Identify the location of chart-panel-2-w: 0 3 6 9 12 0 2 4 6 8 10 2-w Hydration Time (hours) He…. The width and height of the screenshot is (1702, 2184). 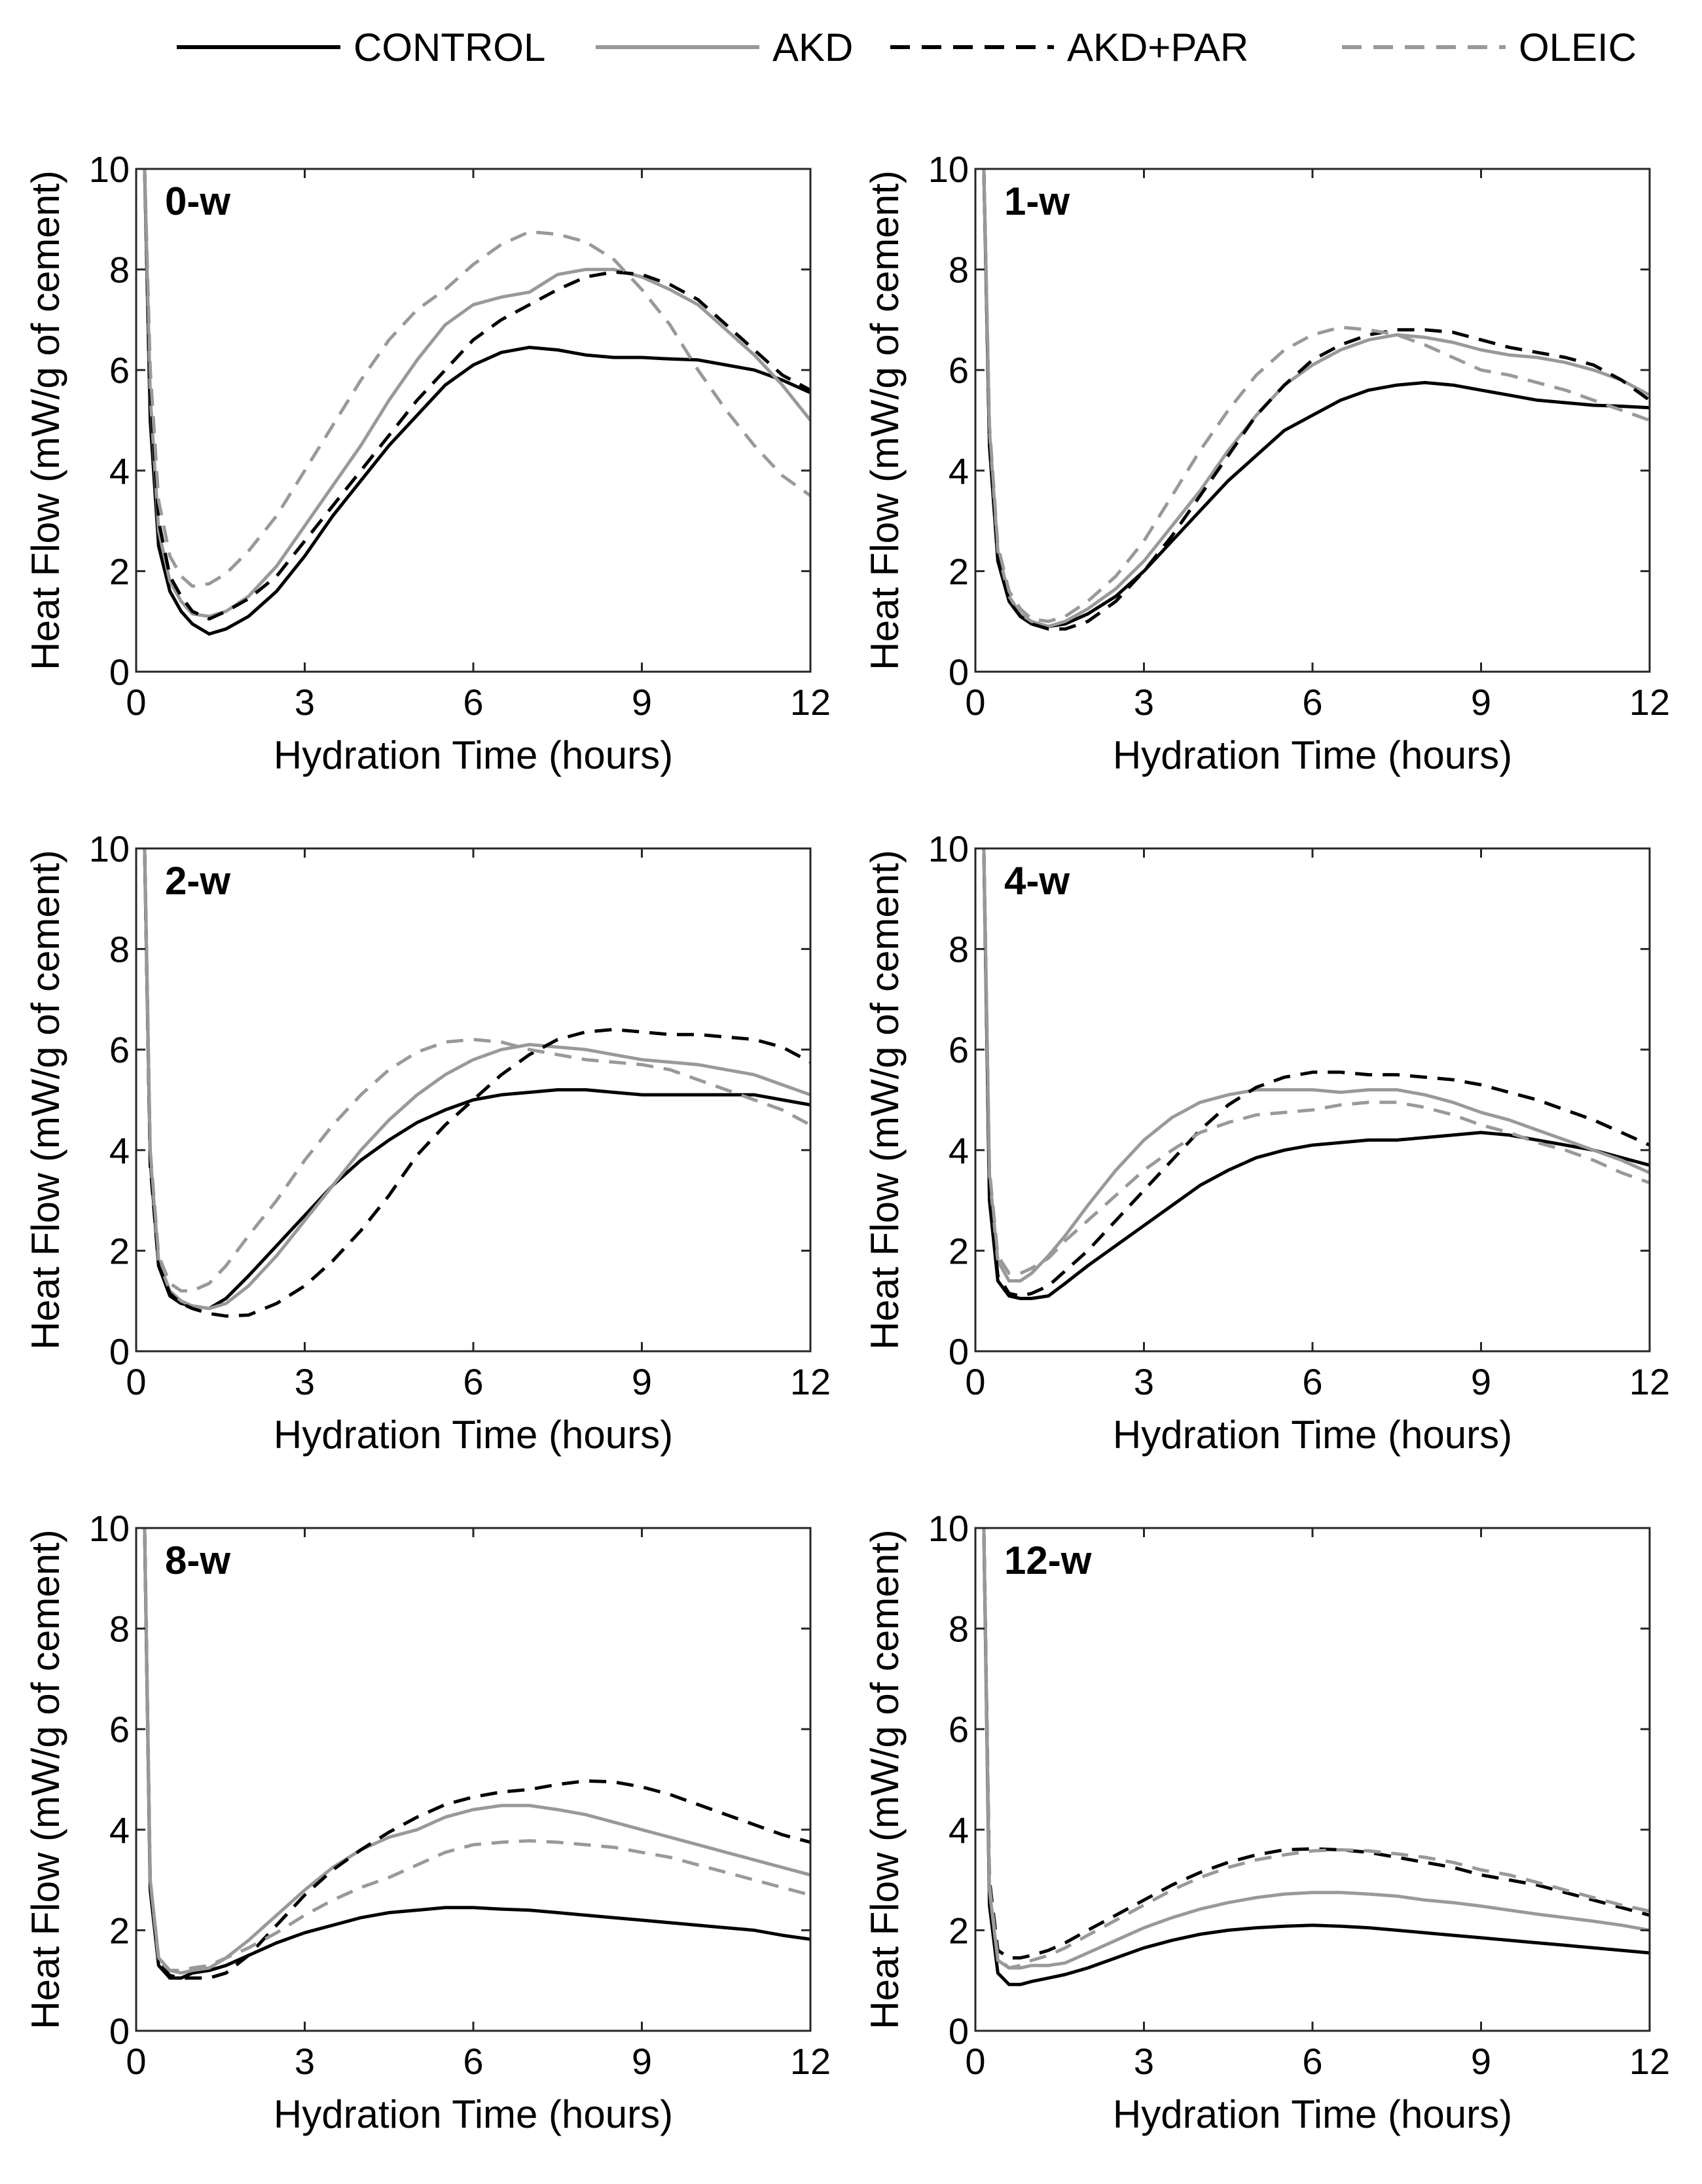
(427, 1142).